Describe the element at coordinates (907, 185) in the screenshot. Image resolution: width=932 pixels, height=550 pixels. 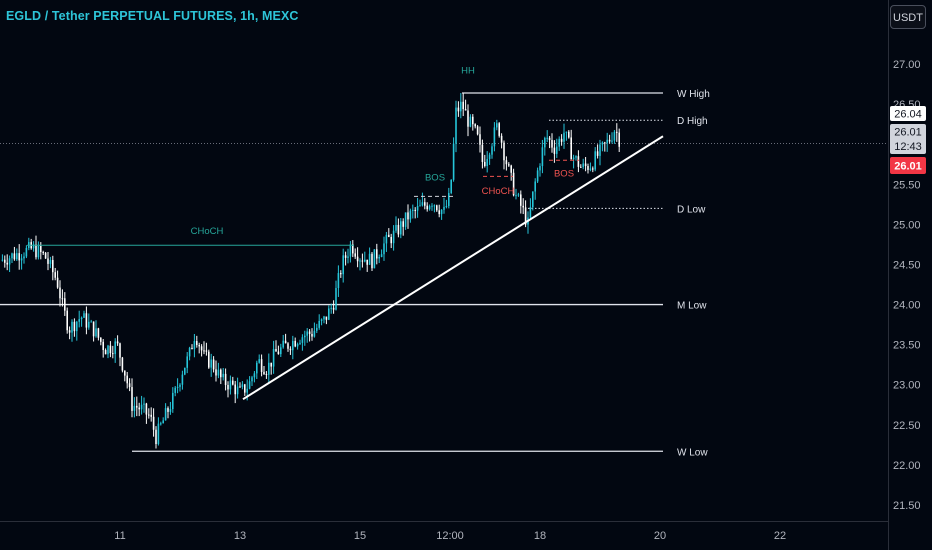
I see `y-tick-label: 25.50` at that location.